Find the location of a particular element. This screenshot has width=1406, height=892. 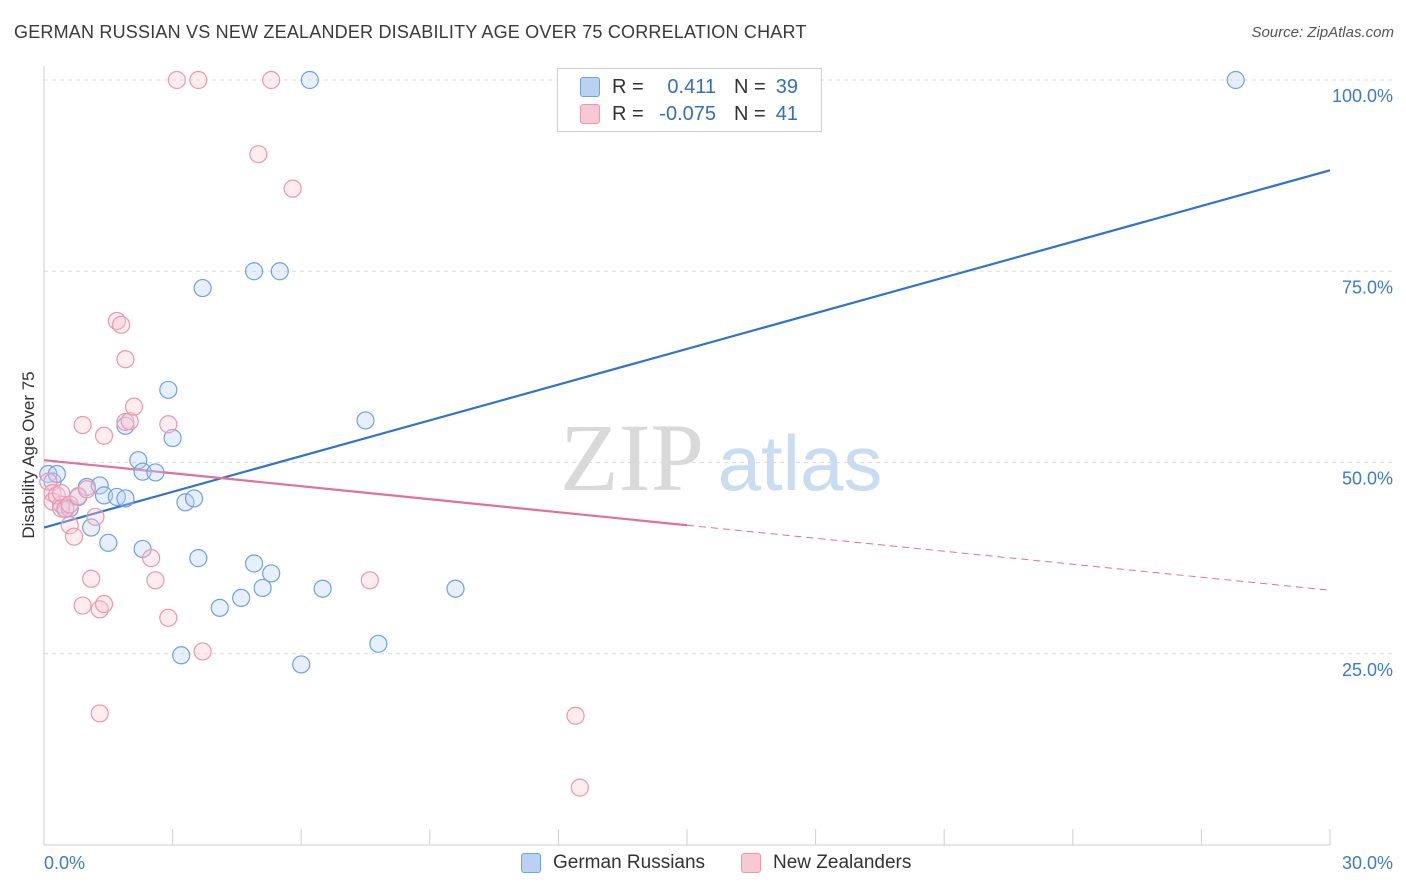

legend-row-new-zealanders: R = -0.075 N = 41 is located at coordinates (689, 114).